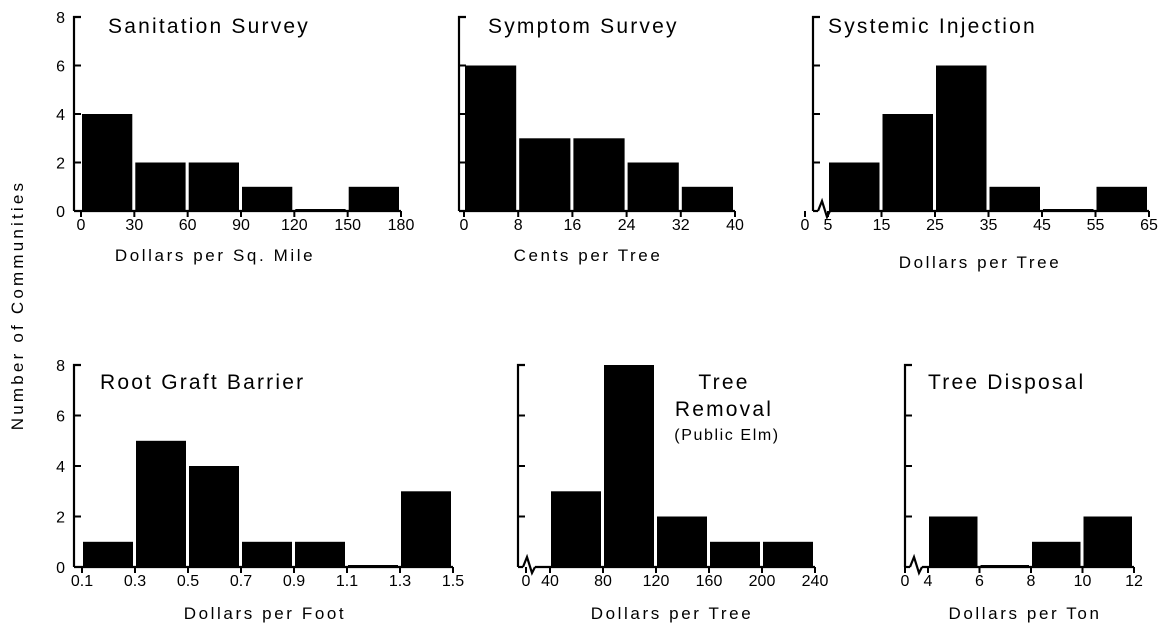 The height and width of the screenshot is (627, 1163). Describe the element at coordinates (935, 225) in the screenshot. I see `x-tick-label: 25` at that location.